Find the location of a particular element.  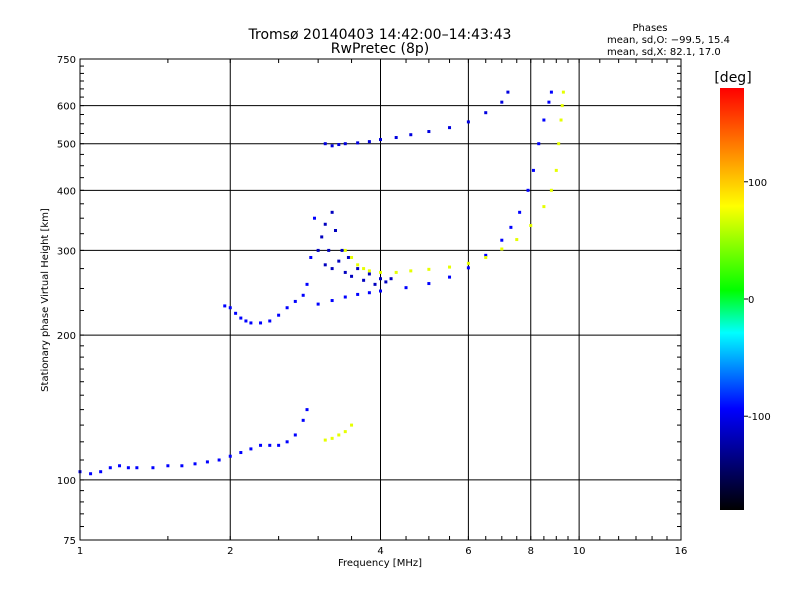

colorbar-tick-label: -100 is located at coordinates (759, 417).